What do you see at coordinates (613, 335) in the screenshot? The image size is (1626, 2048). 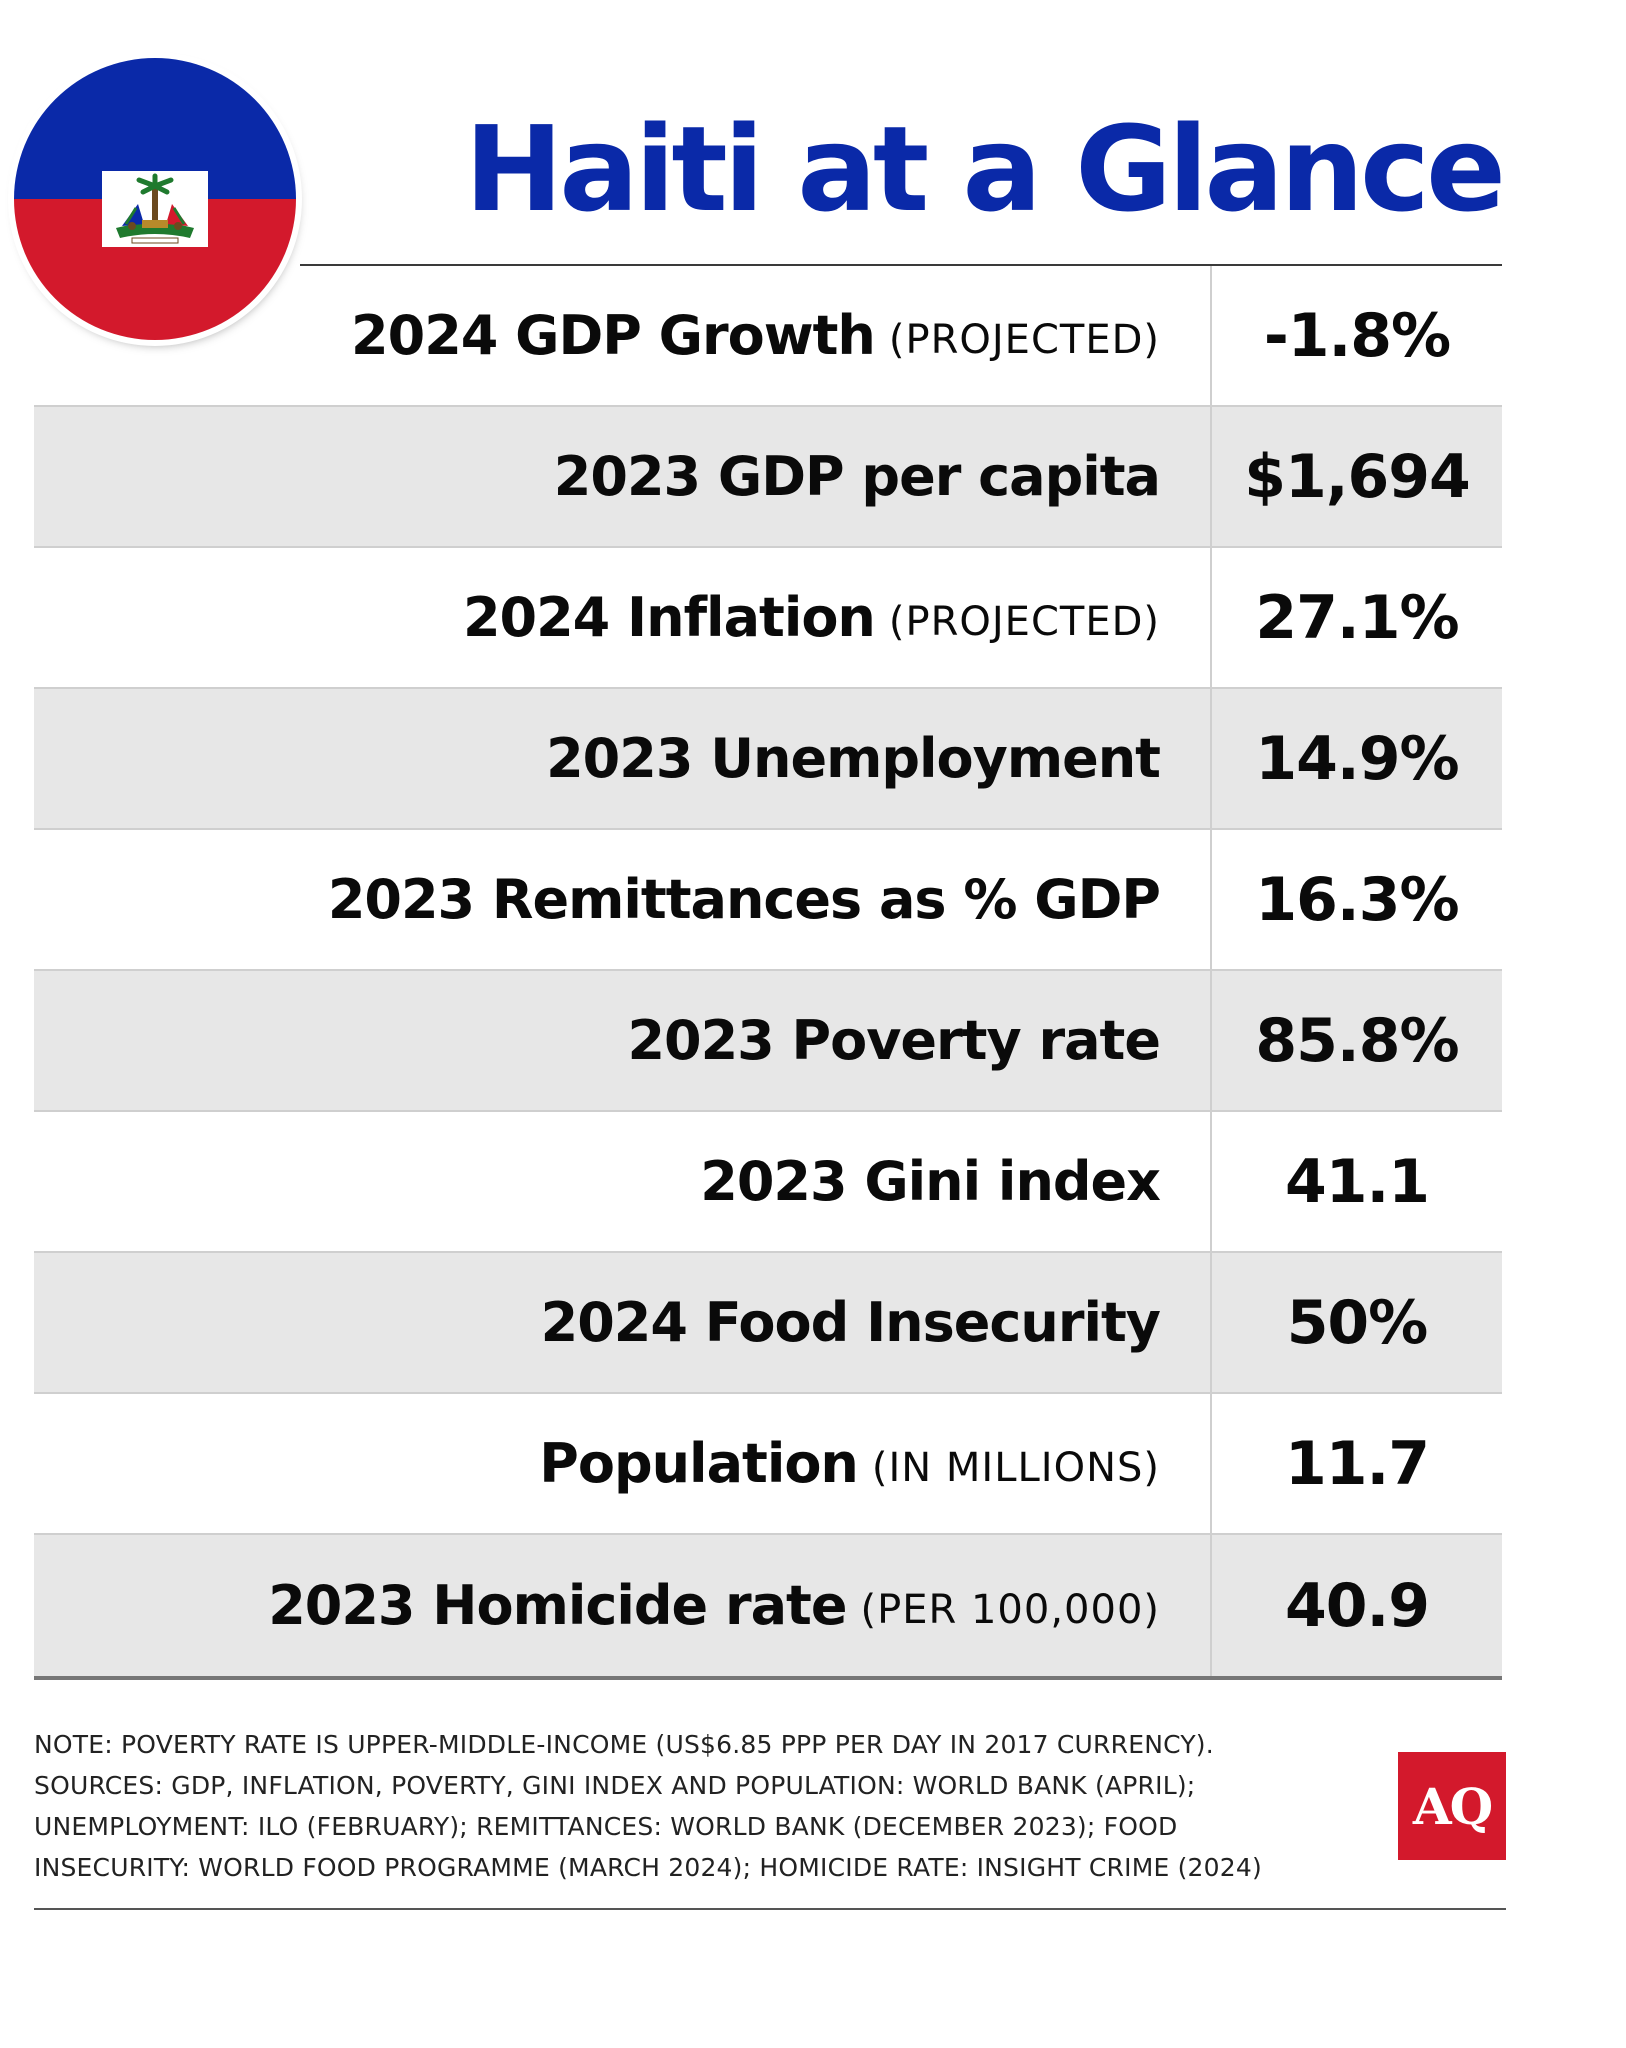 I see `stat-label-text: 2024 GDP Growth` at bounding box center [613, 335].